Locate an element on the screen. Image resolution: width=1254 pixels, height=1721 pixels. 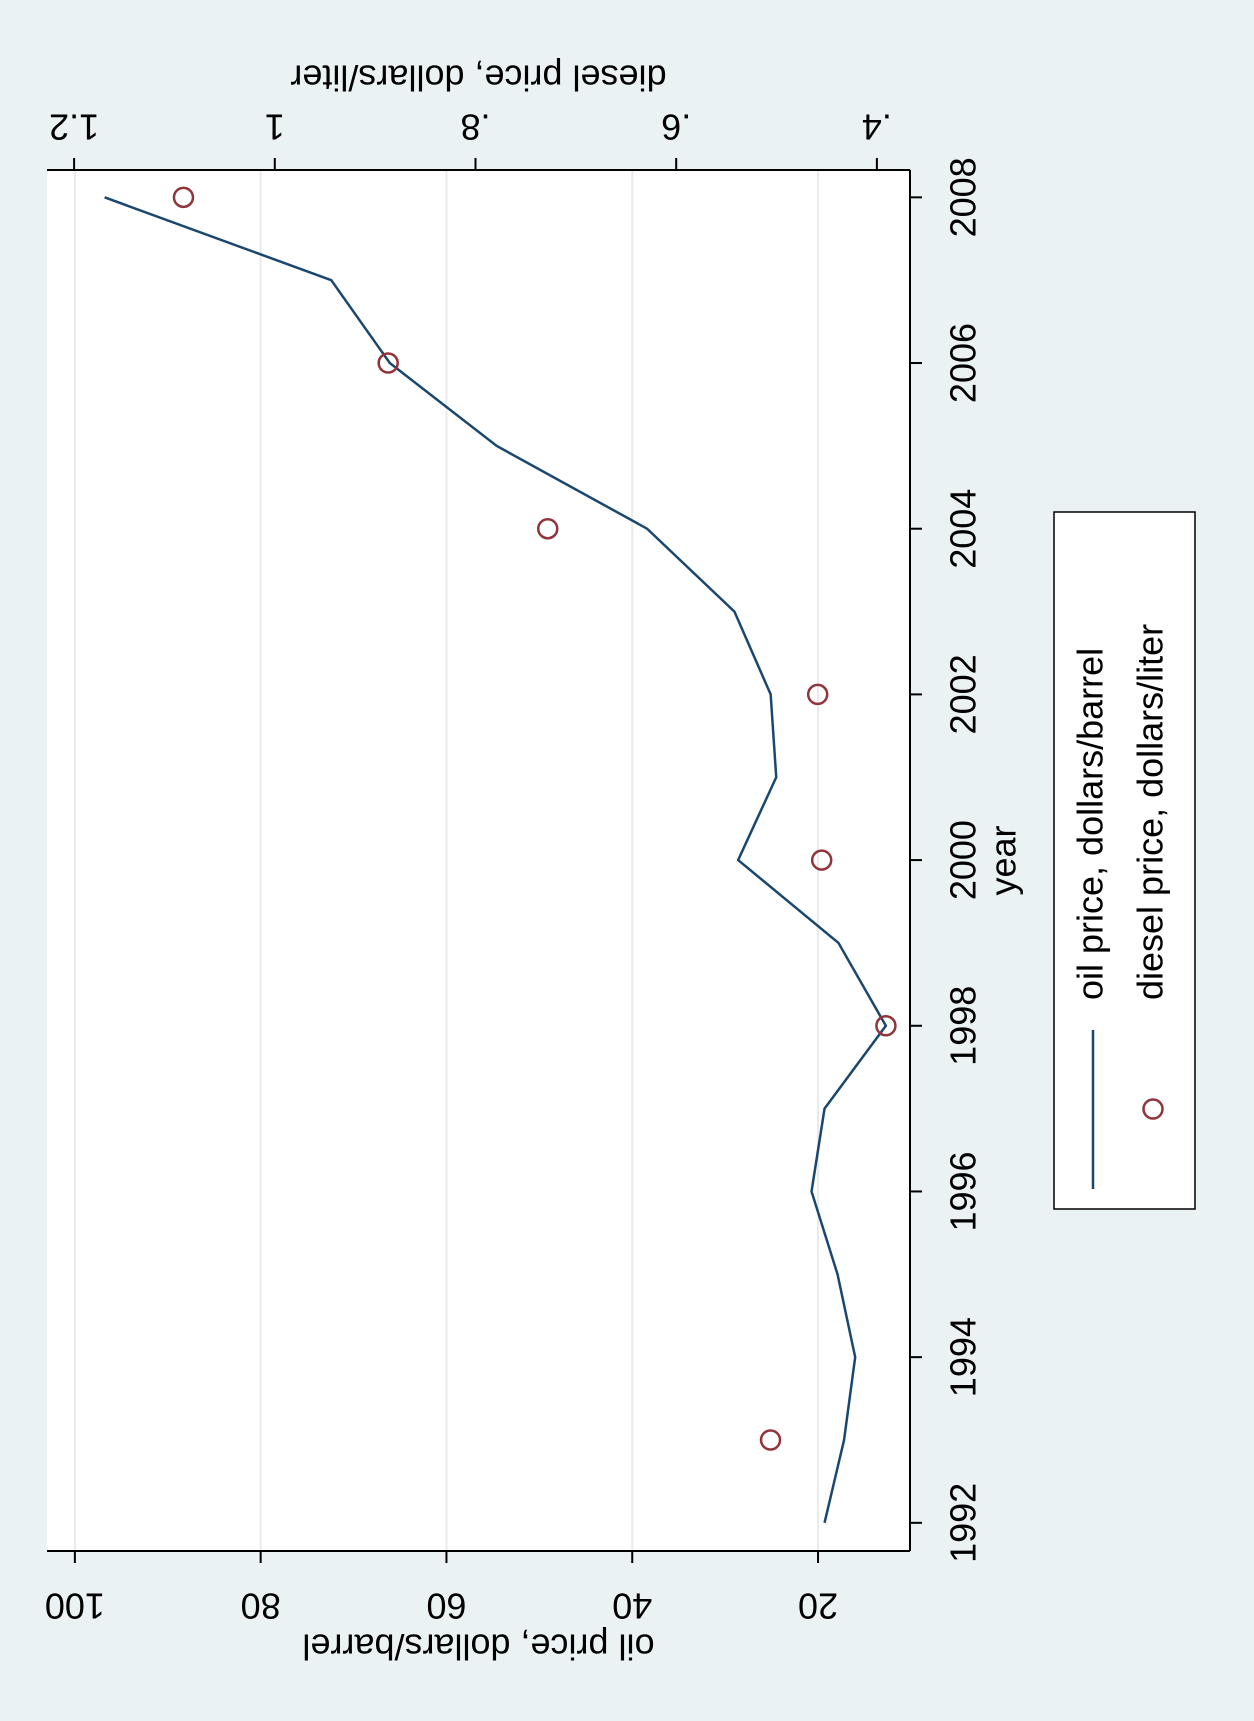
y2-tick-label: 1.2 is located at coordinates (74, 126).